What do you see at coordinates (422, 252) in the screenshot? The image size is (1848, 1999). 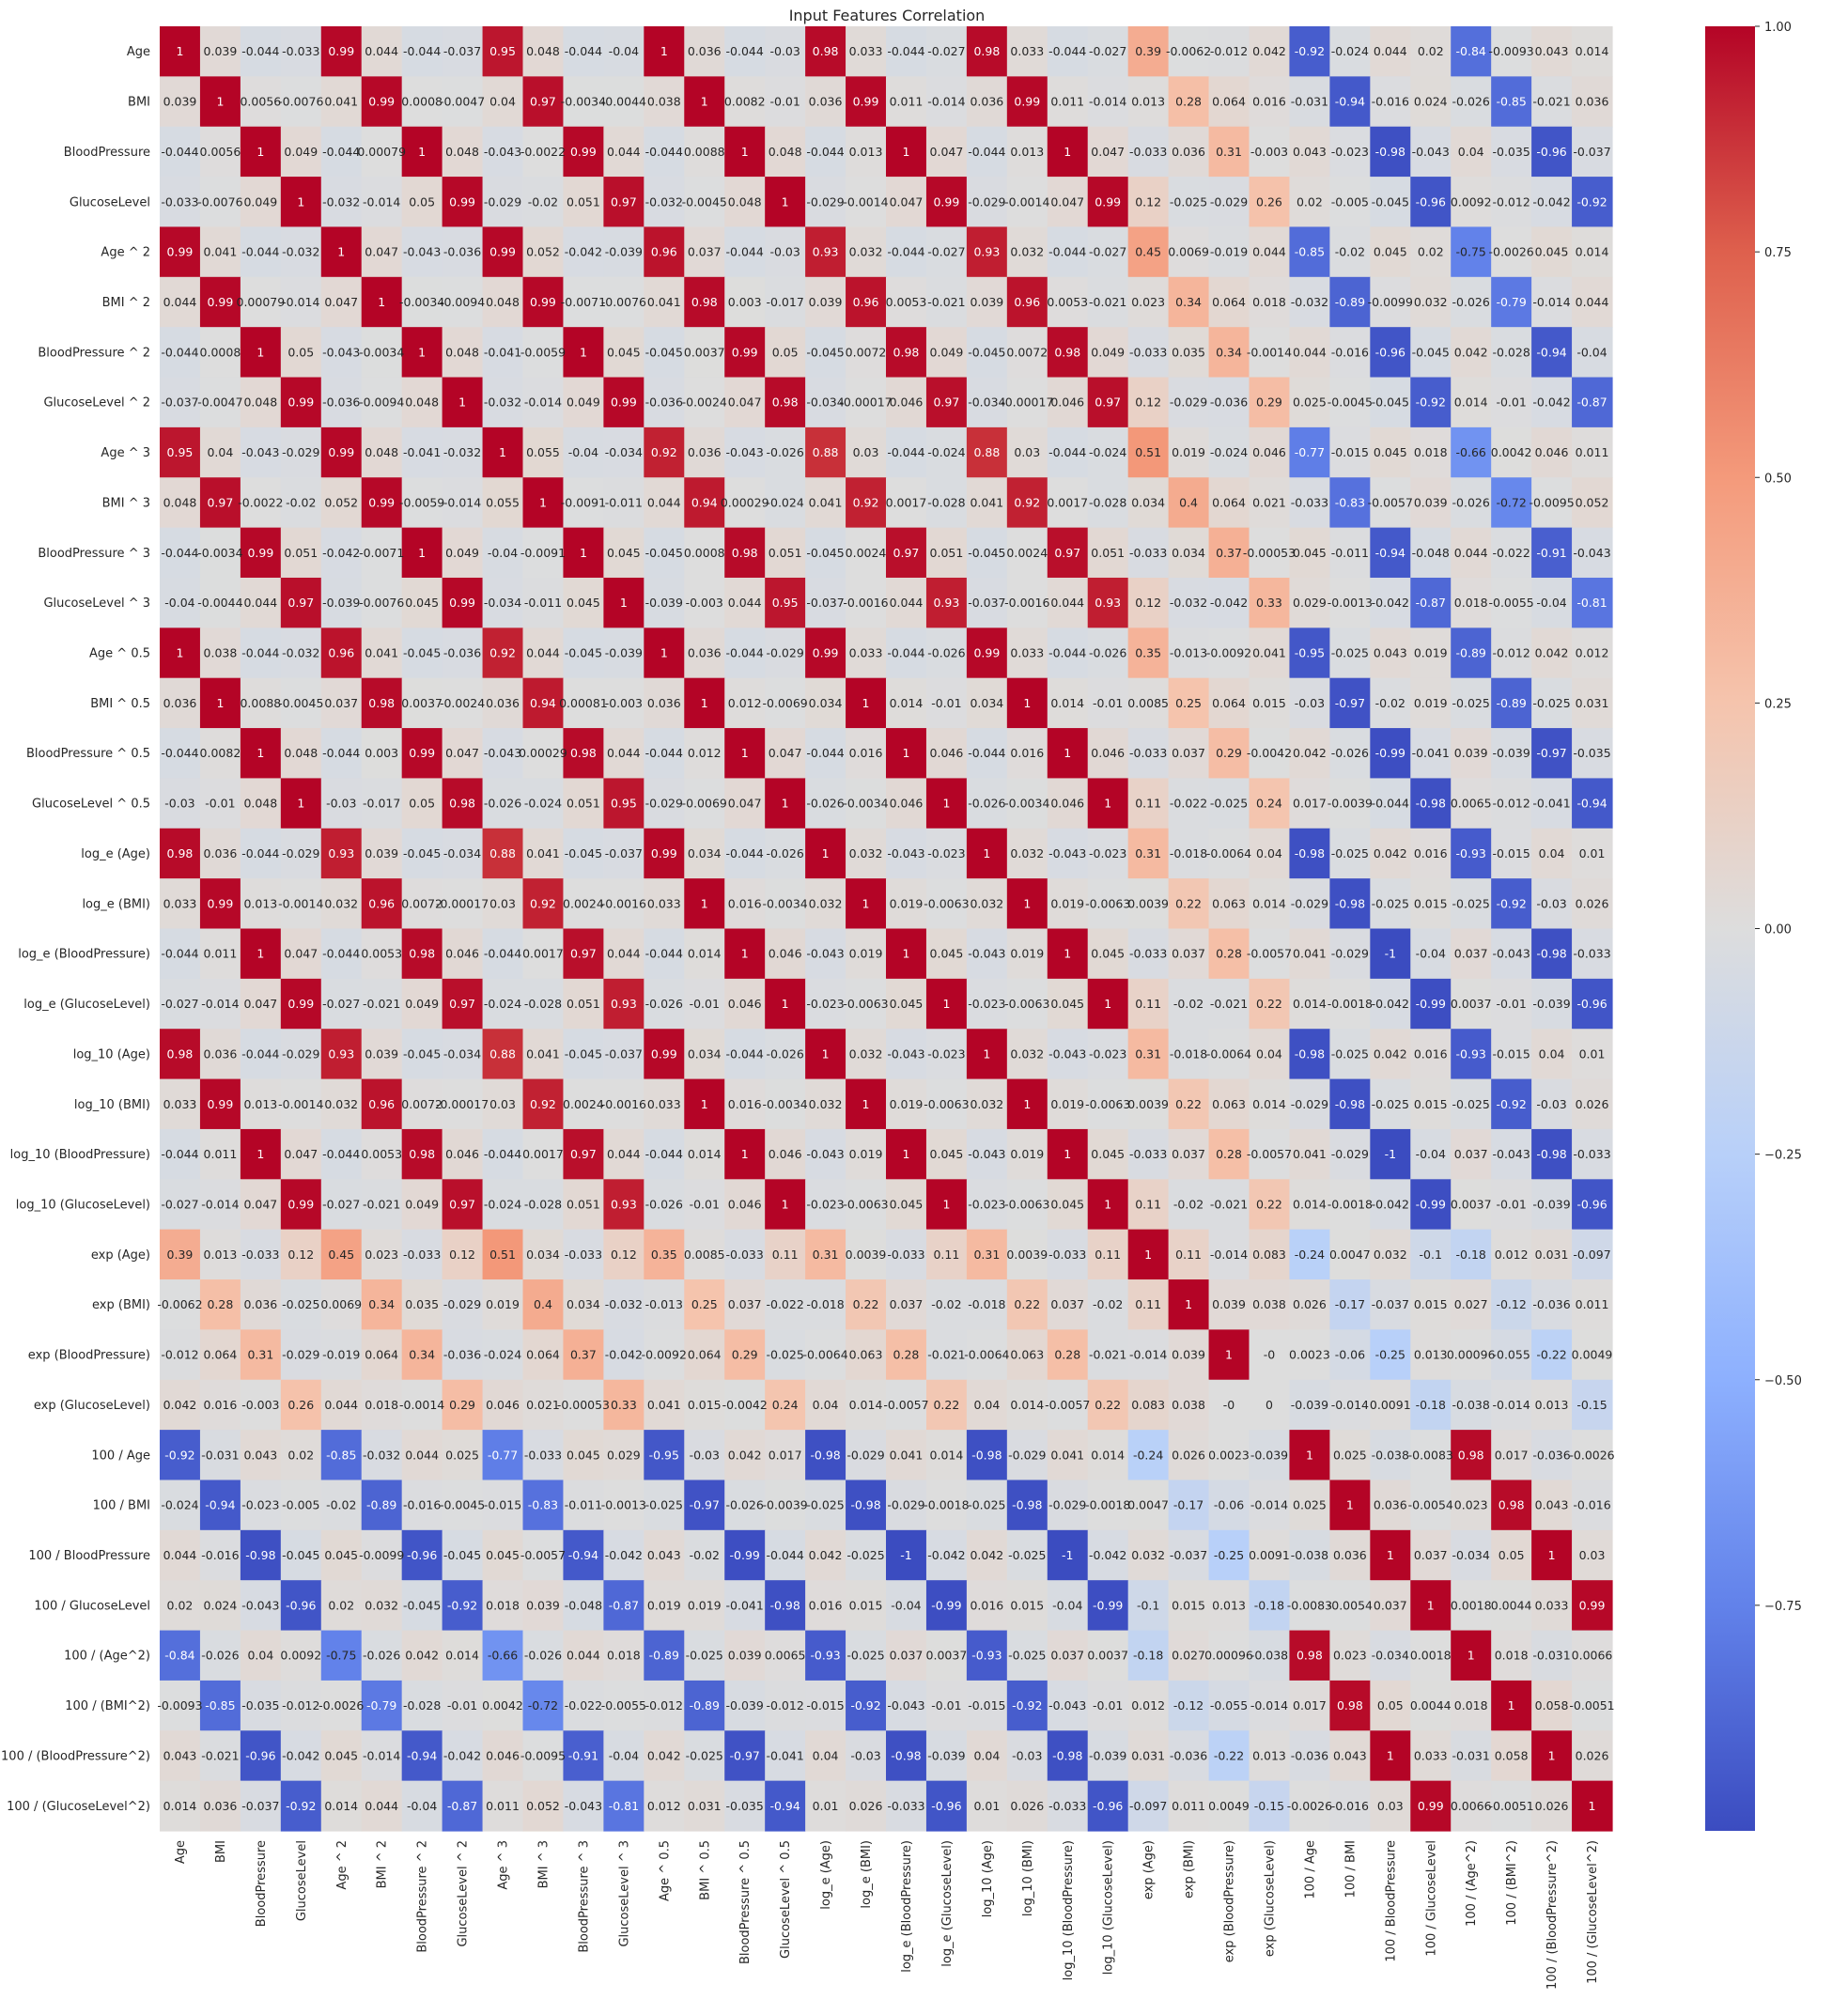 I see `cell-annotation: -0.043` at bounding box center [422, 252].